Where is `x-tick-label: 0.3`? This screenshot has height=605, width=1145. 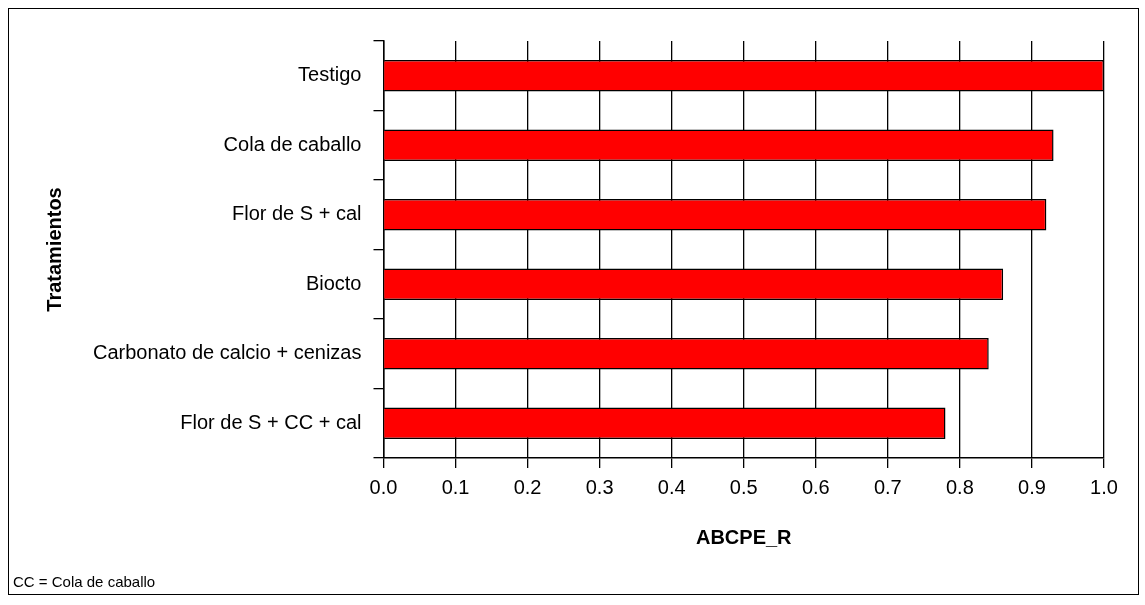
x-tick-label: 0.3 is located at coordinates (599, 486).